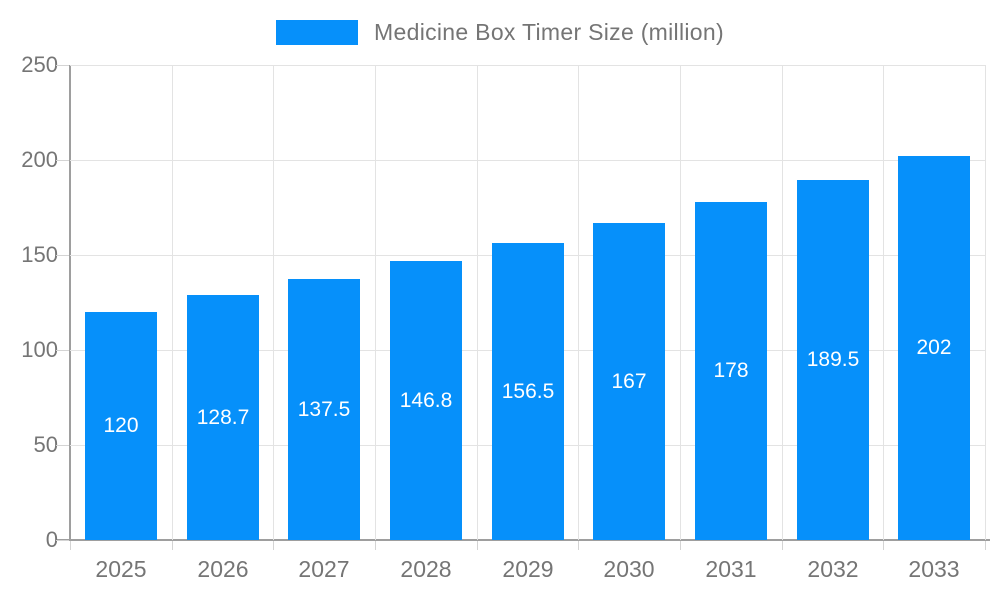 The width and height of the screenshot is (1000, 600). Describe the element at coordinates (523, 540) in the screenshot. I see `x-axis-line` at that location.